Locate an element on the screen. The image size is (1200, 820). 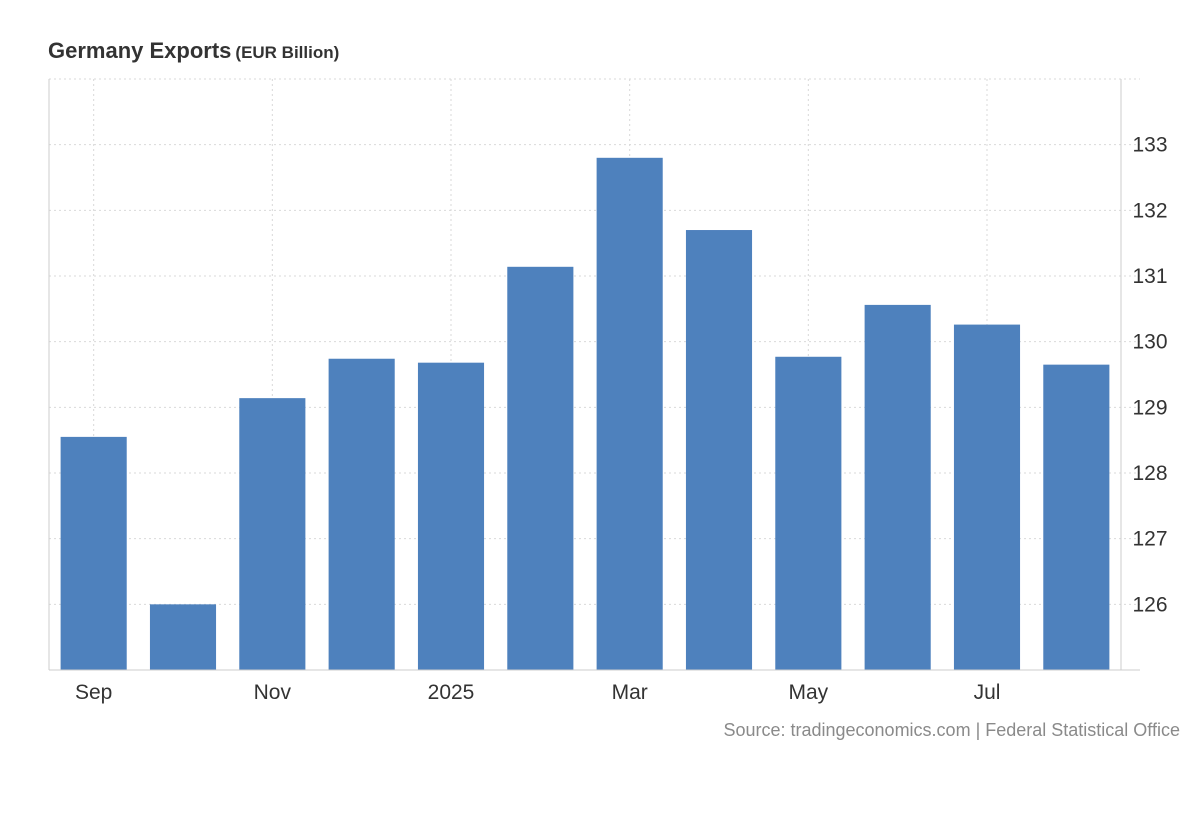
y-tick-label: 129 is located at coordinates (1149, 407).